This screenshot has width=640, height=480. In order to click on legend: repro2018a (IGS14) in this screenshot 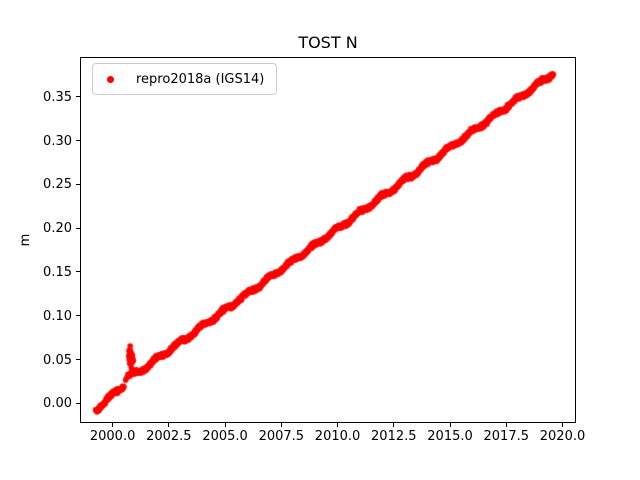, I will do `click(185, 79)`.